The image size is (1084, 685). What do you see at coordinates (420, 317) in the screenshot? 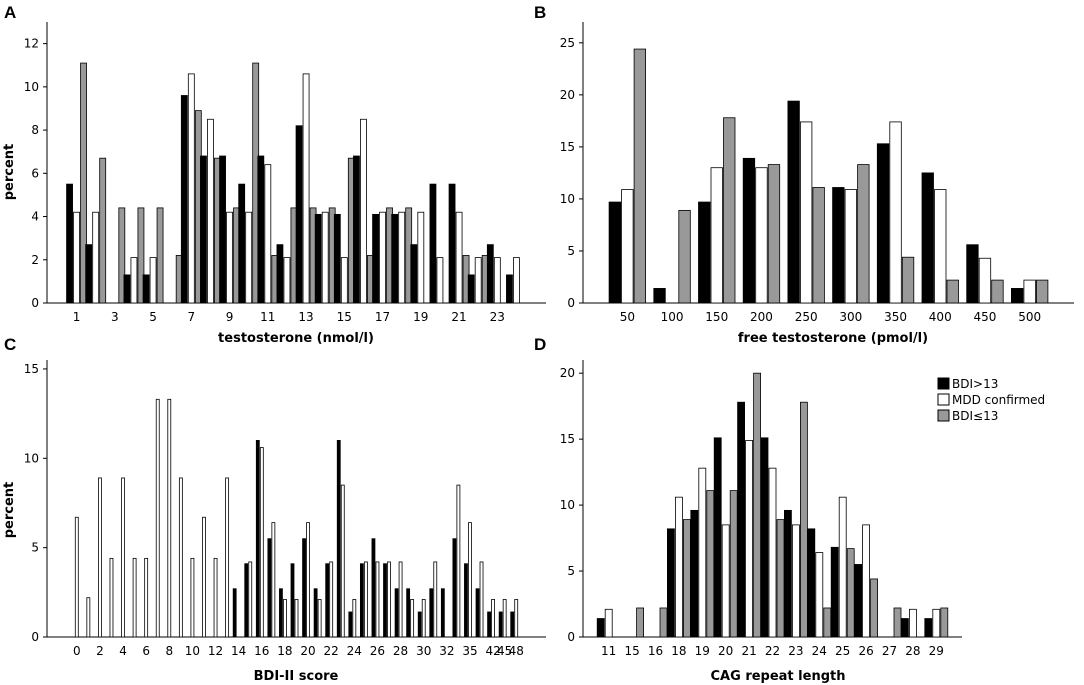
I see `panel-a-x-tick-label: 19` at bounding box center [420, 317].